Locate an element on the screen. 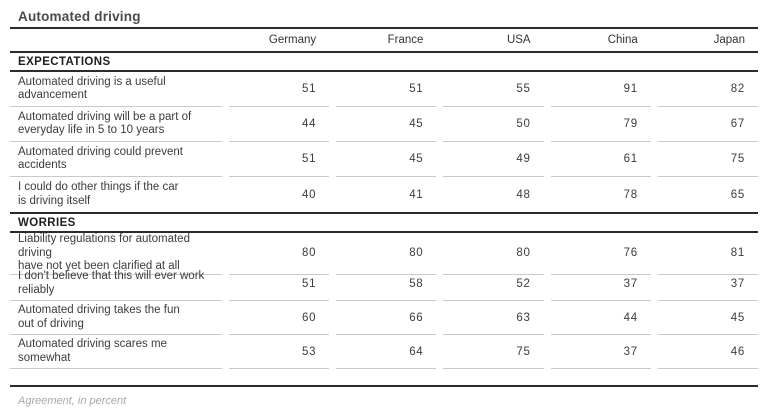  value-cell-japan: 46 is located at coordinates (707, 352).